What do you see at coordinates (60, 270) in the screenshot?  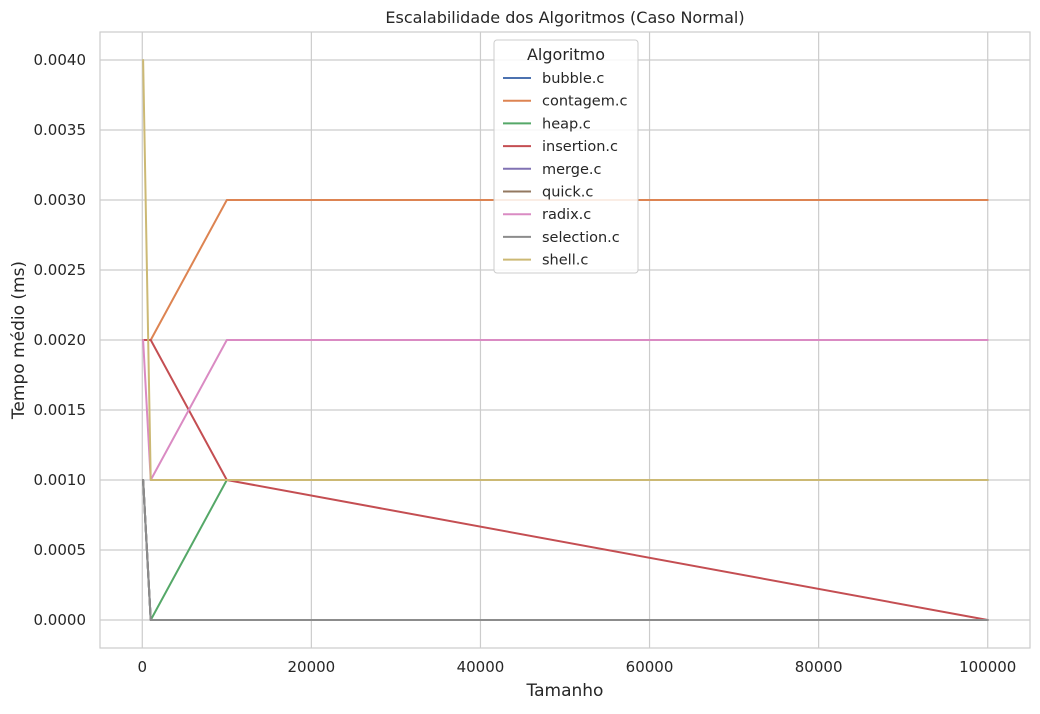 I see `y-tick-label: 0.0025` at bounding box center [60, 270].